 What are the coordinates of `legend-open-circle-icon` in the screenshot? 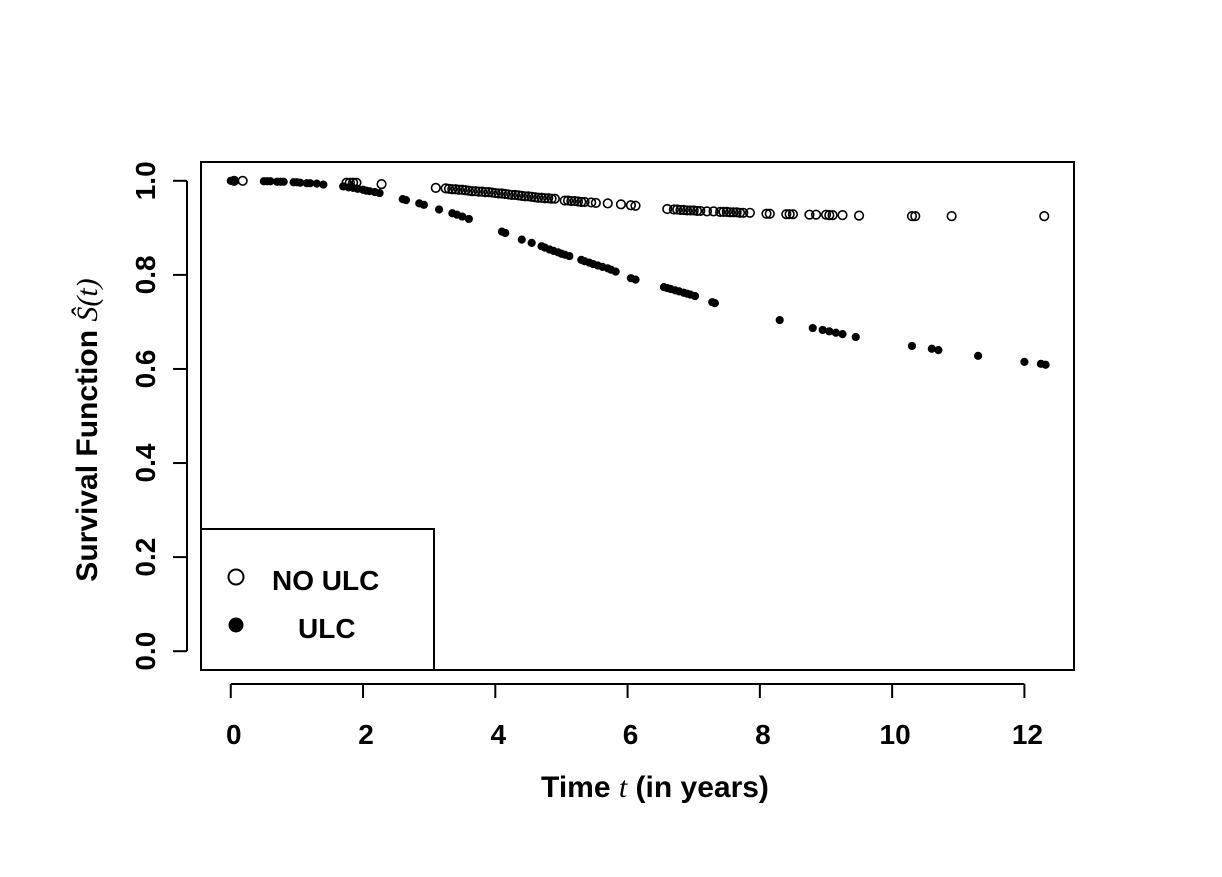 It's located at (236, 577).